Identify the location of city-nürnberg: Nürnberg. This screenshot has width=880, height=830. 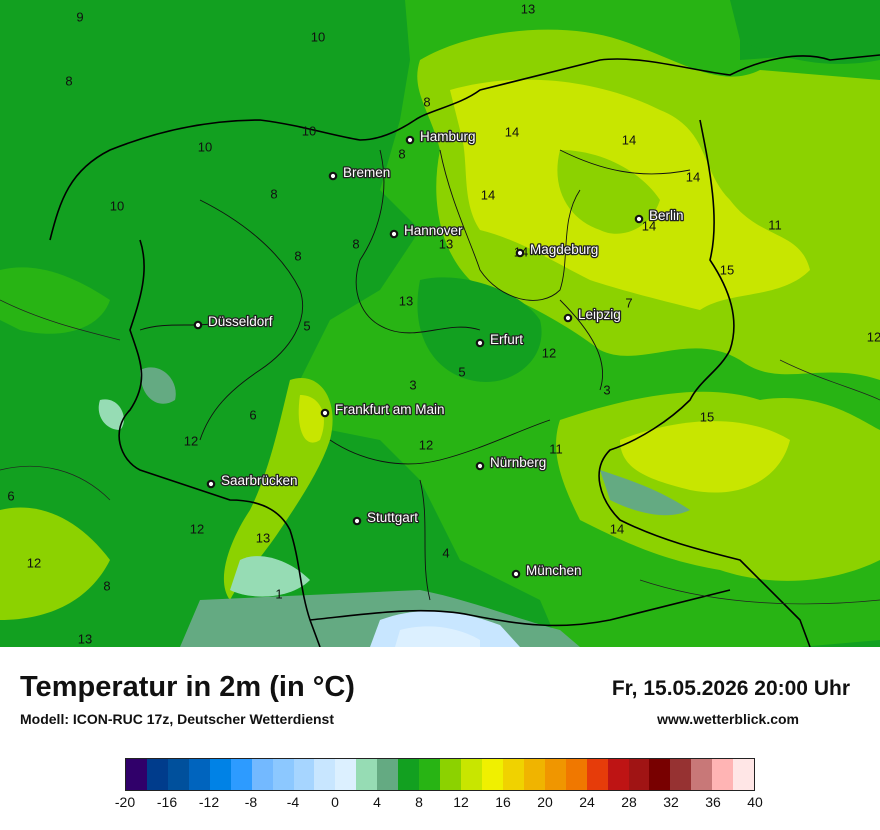
(511, 462).